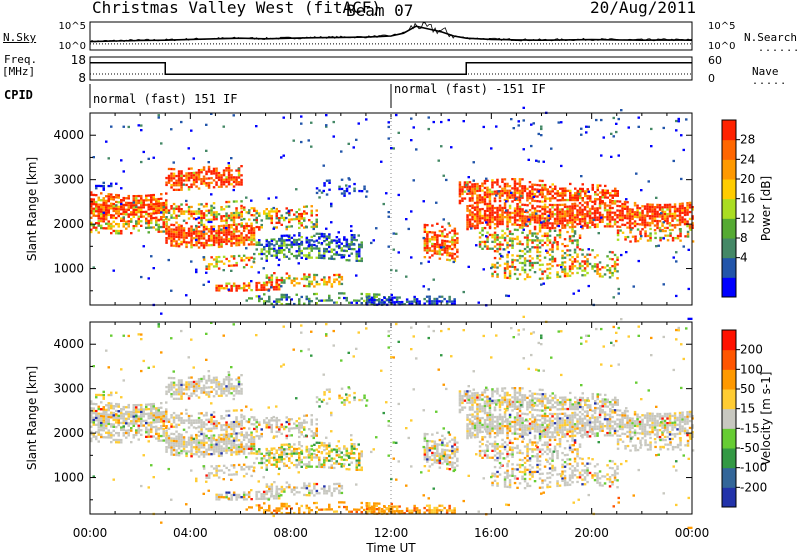 The image size is (800, 554). Describe the element at coordinates (711, 78) in the screenshot. I see `nave-tick: 0` at that location.